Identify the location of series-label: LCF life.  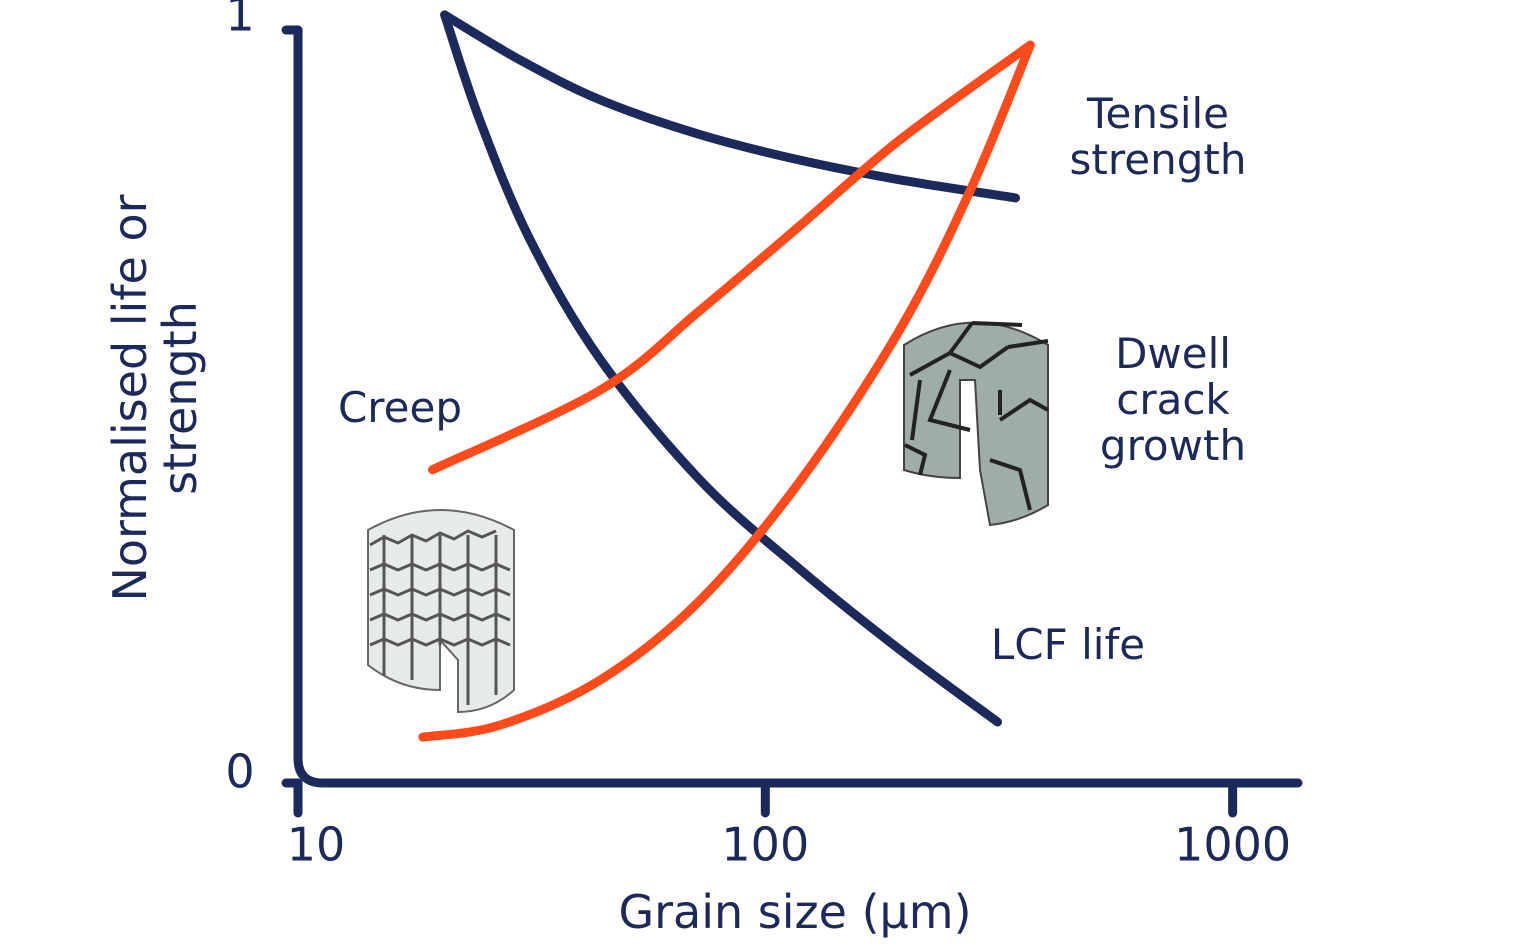
(1068, 644).